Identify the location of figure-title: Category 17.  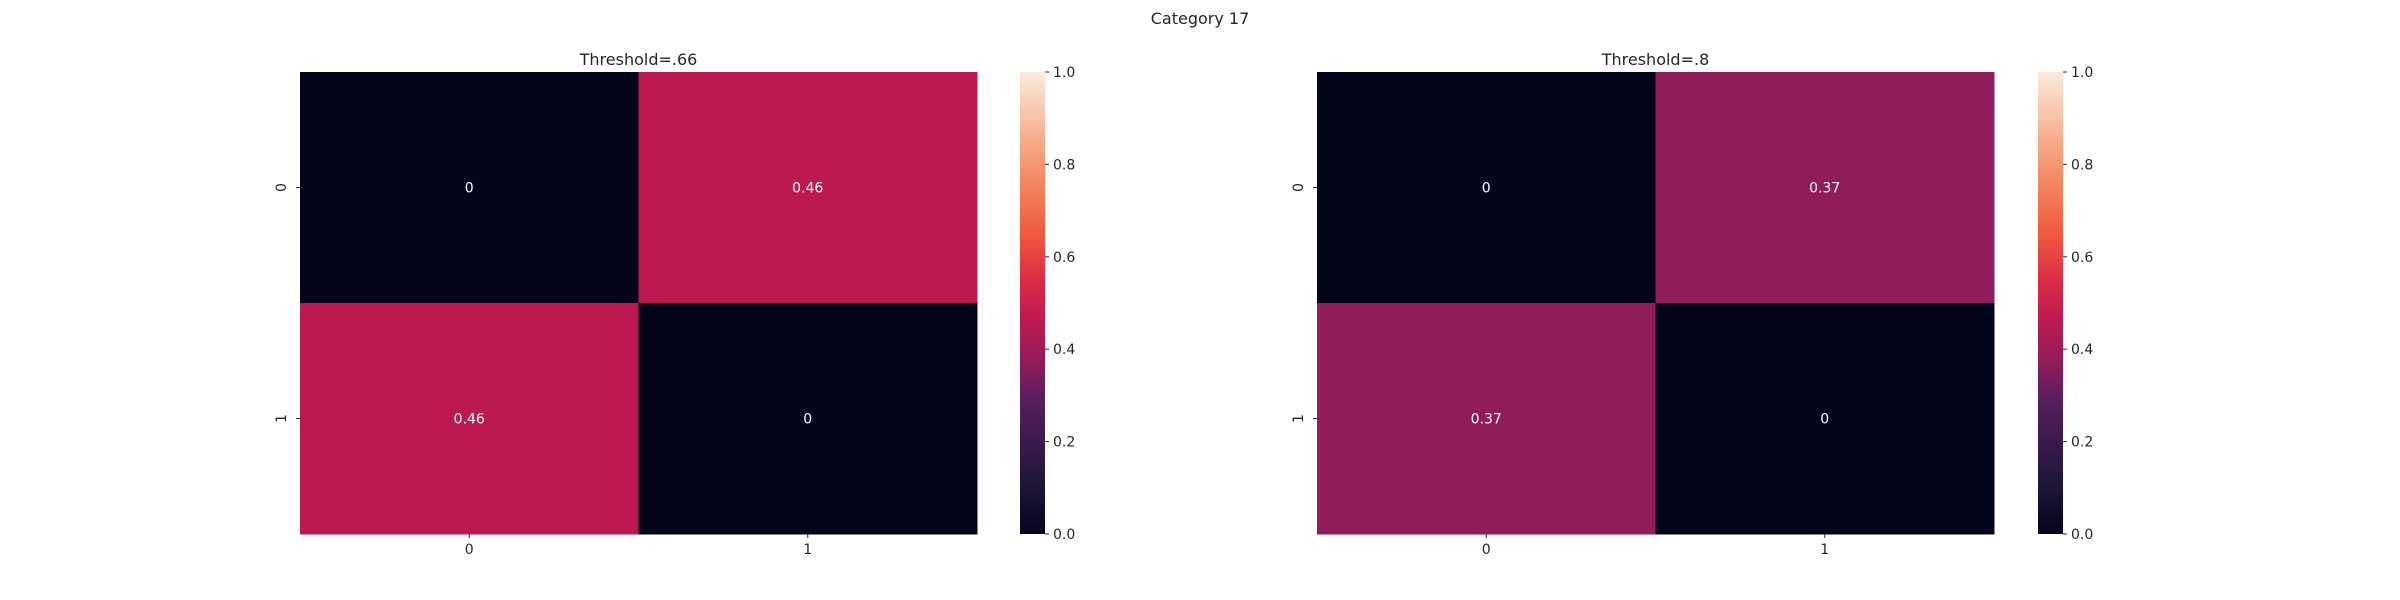
(1200, 18).